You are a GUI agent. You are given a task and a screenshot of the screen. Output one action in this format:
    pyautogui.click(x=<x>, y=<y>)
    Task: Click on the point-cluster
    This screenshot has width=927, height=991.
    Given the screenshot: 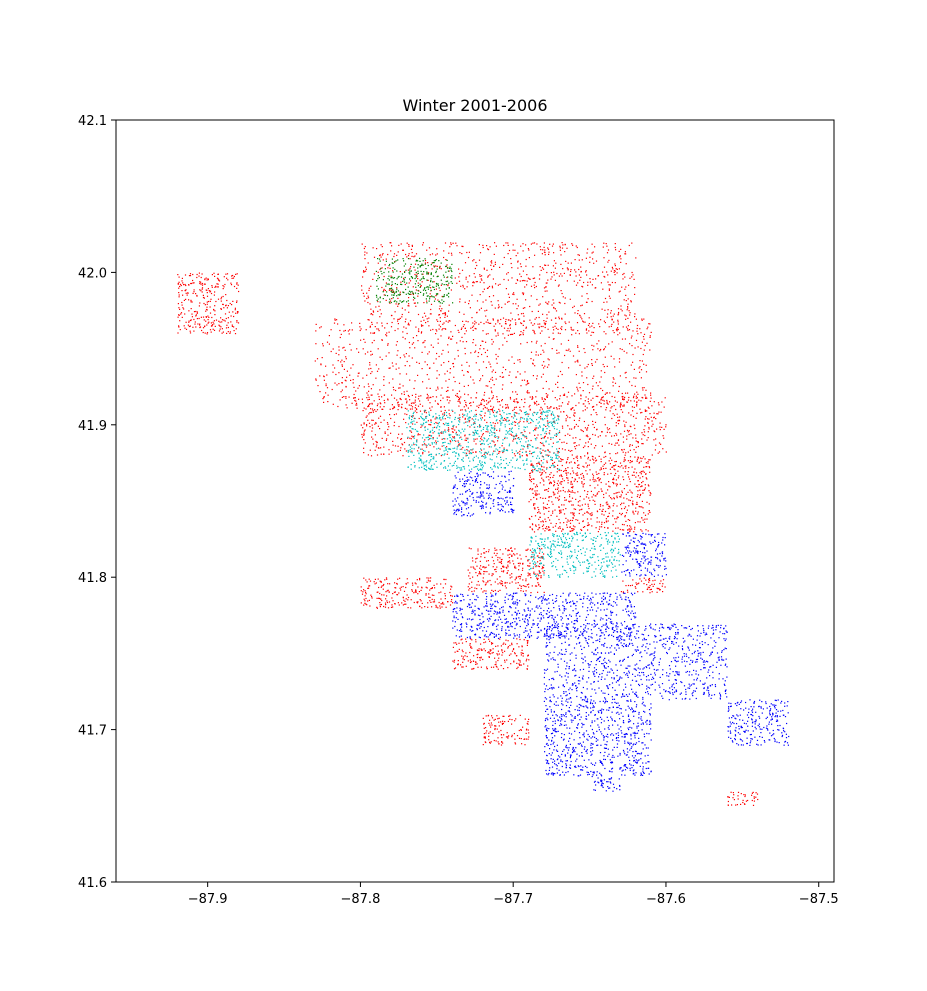 What is the action you would take?
    pyautogui.click(x=499, y=288)
    